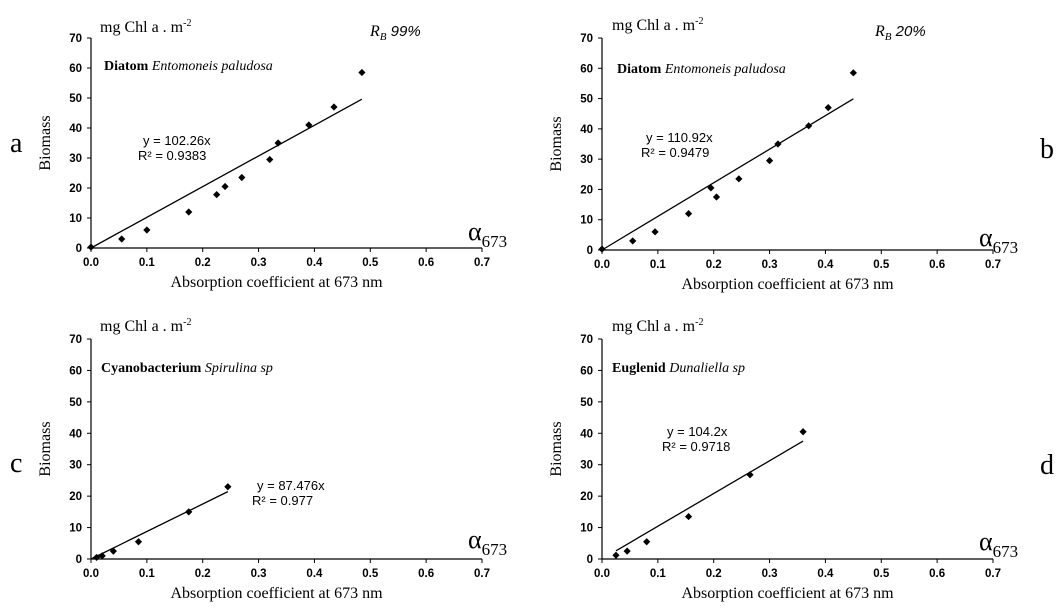 Image resolution: width=1064 pixels, height=610 pixels. Describe the element at coordinates (696, 446) in the screenshot. I see `fit-r2: R² = 0.9718` at that location.